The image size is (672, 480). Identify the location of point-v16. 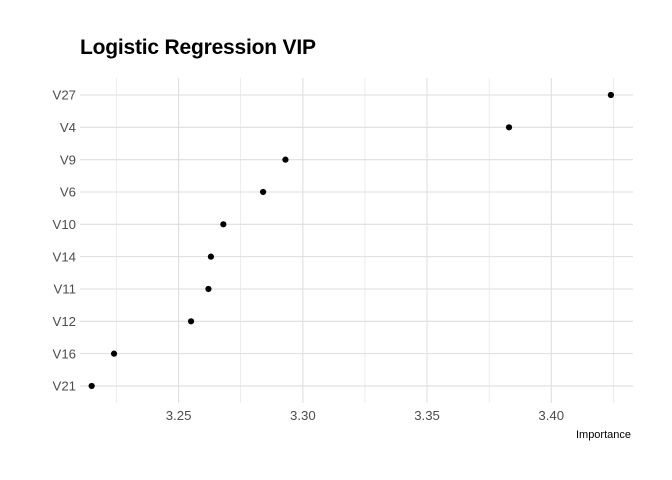
(114, 353).